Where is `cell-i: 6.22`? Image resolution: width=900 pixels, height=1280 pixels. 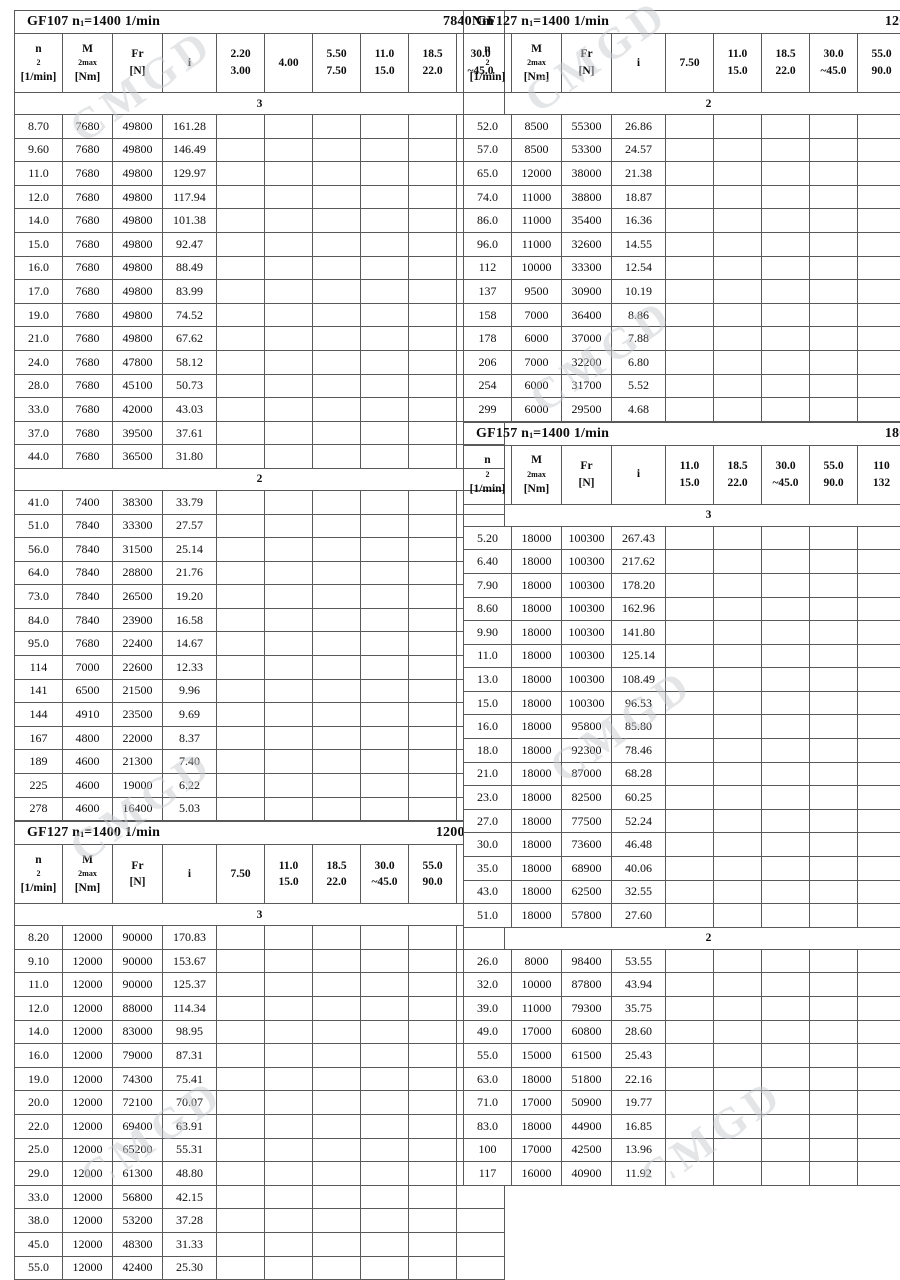 cell-i: 6.22 is located at coordinates (190, 786).